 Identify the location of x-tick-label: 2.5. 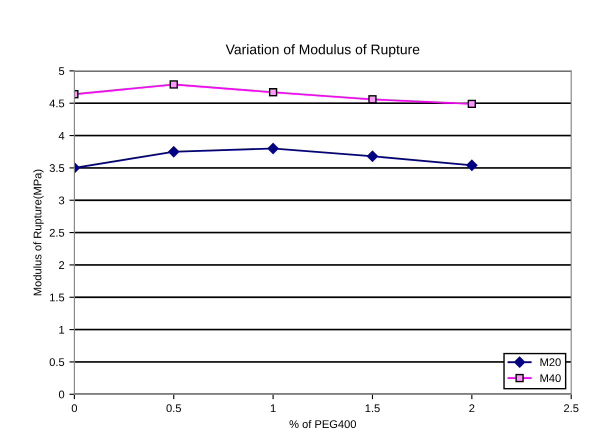
(571, 408).